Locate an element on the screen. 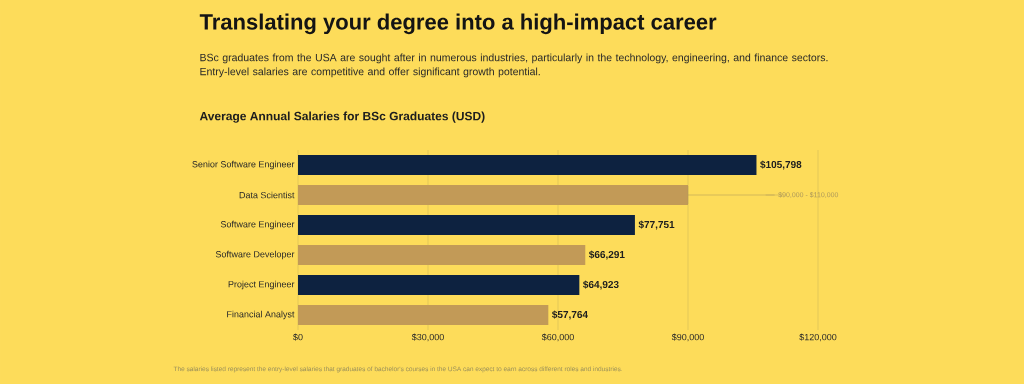 This screenshot has height=384, width=1024. data-label: $66,291 is located at coordinates (606, 255).